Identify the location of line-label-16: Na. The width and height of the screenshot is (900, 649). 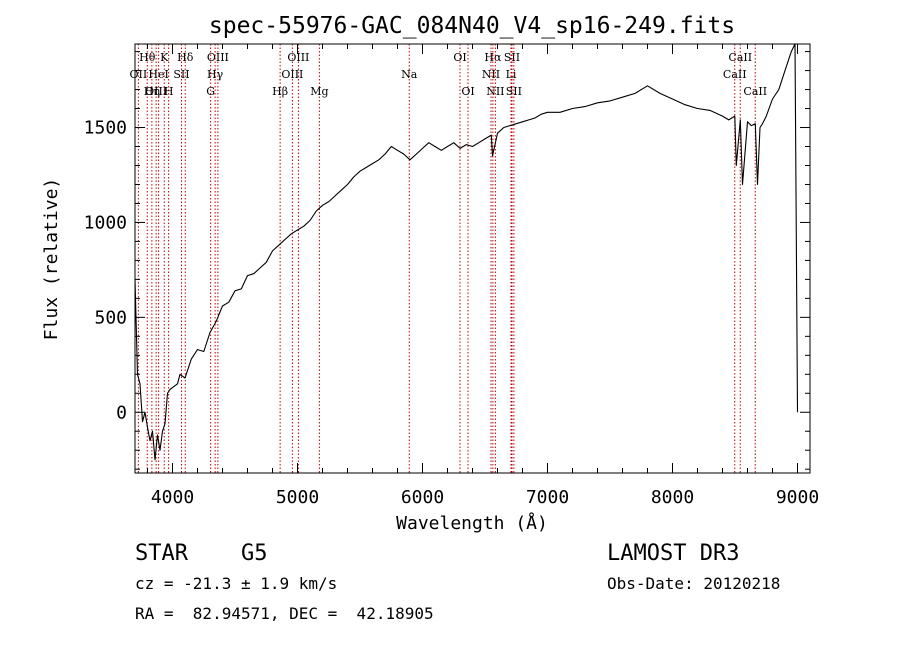
(409, 74).